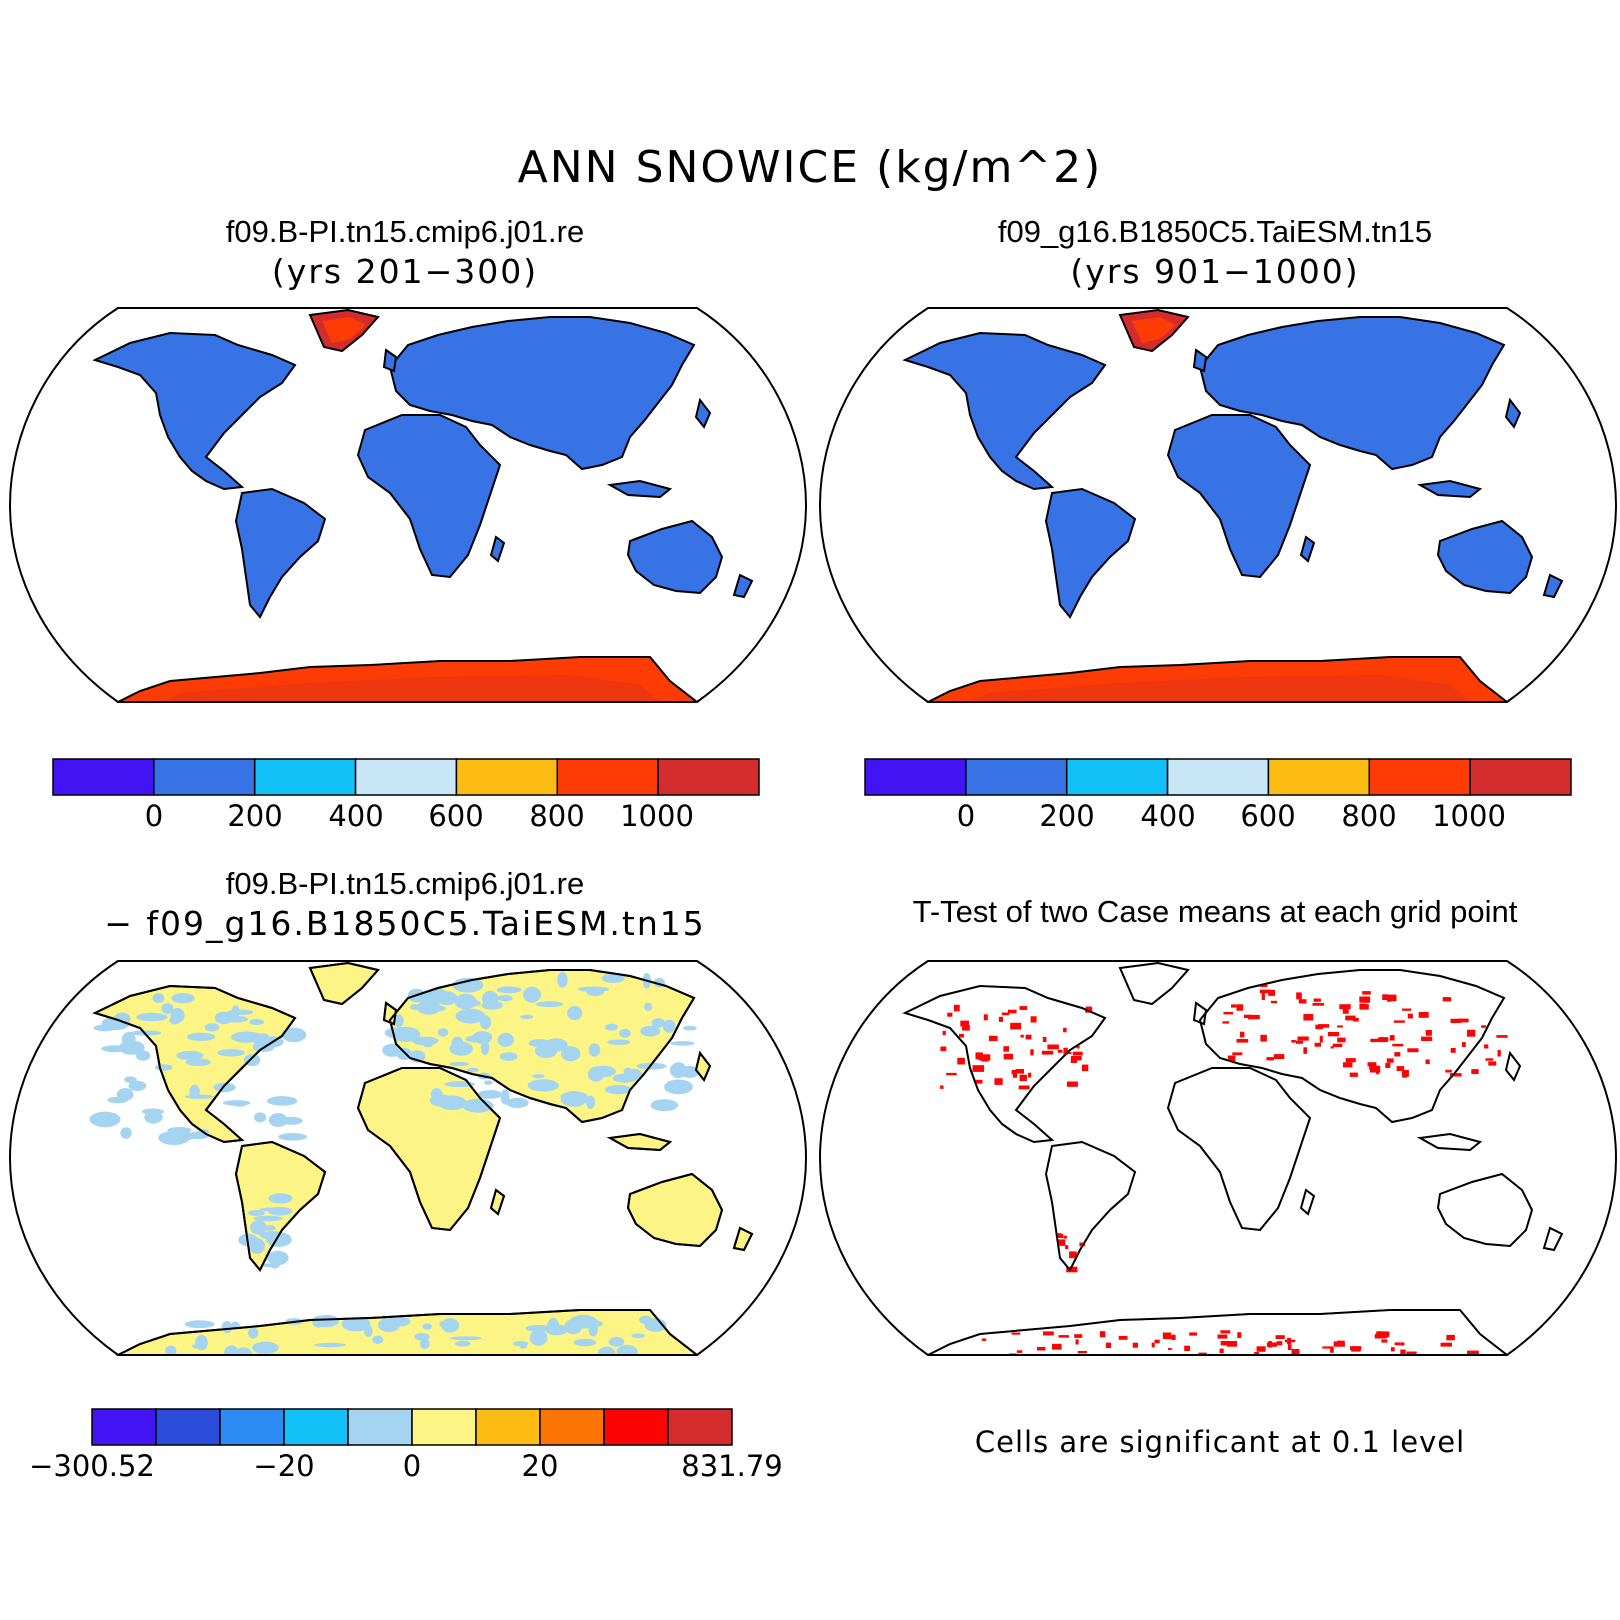 The image size is (1620, 1620). I want to click on colorbar-label: 20, so click(540, 1466).